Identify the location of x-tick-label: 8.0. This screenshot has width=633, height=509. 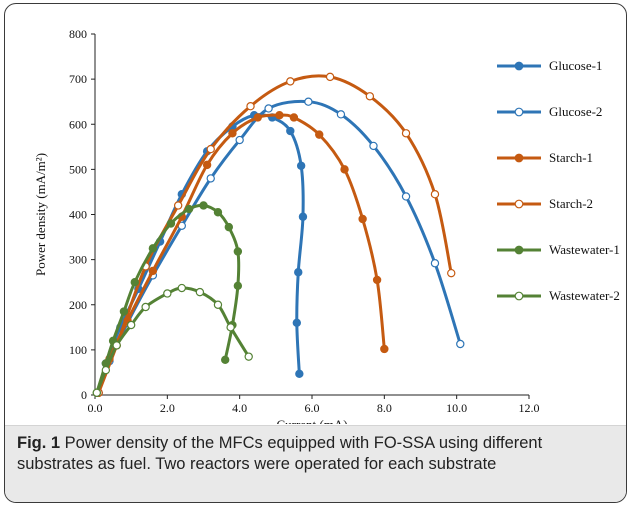
(384, 408).